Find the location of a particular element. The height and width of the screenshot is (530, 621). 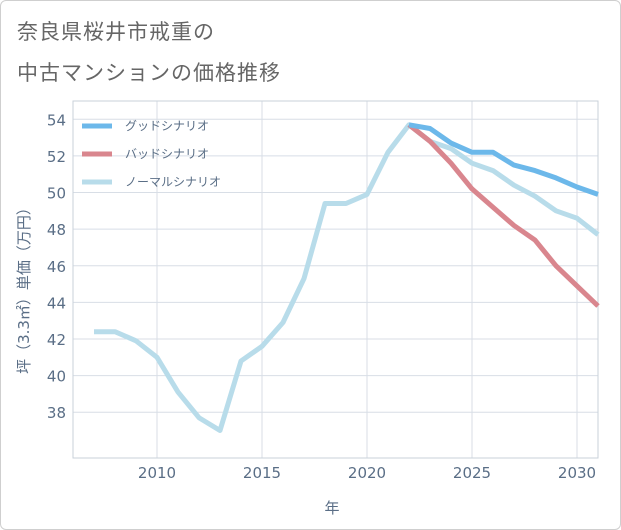

x-tick-label: 2015 is located at coordinates (262, 473).